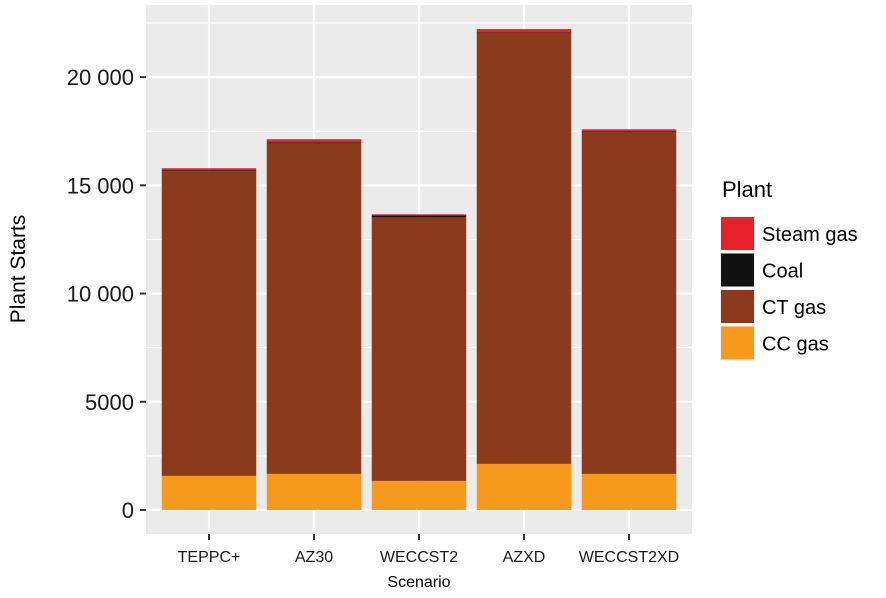 This screenshot has height=598, width=886. I want to click on legend-label: CT gas, so click(794, 308).